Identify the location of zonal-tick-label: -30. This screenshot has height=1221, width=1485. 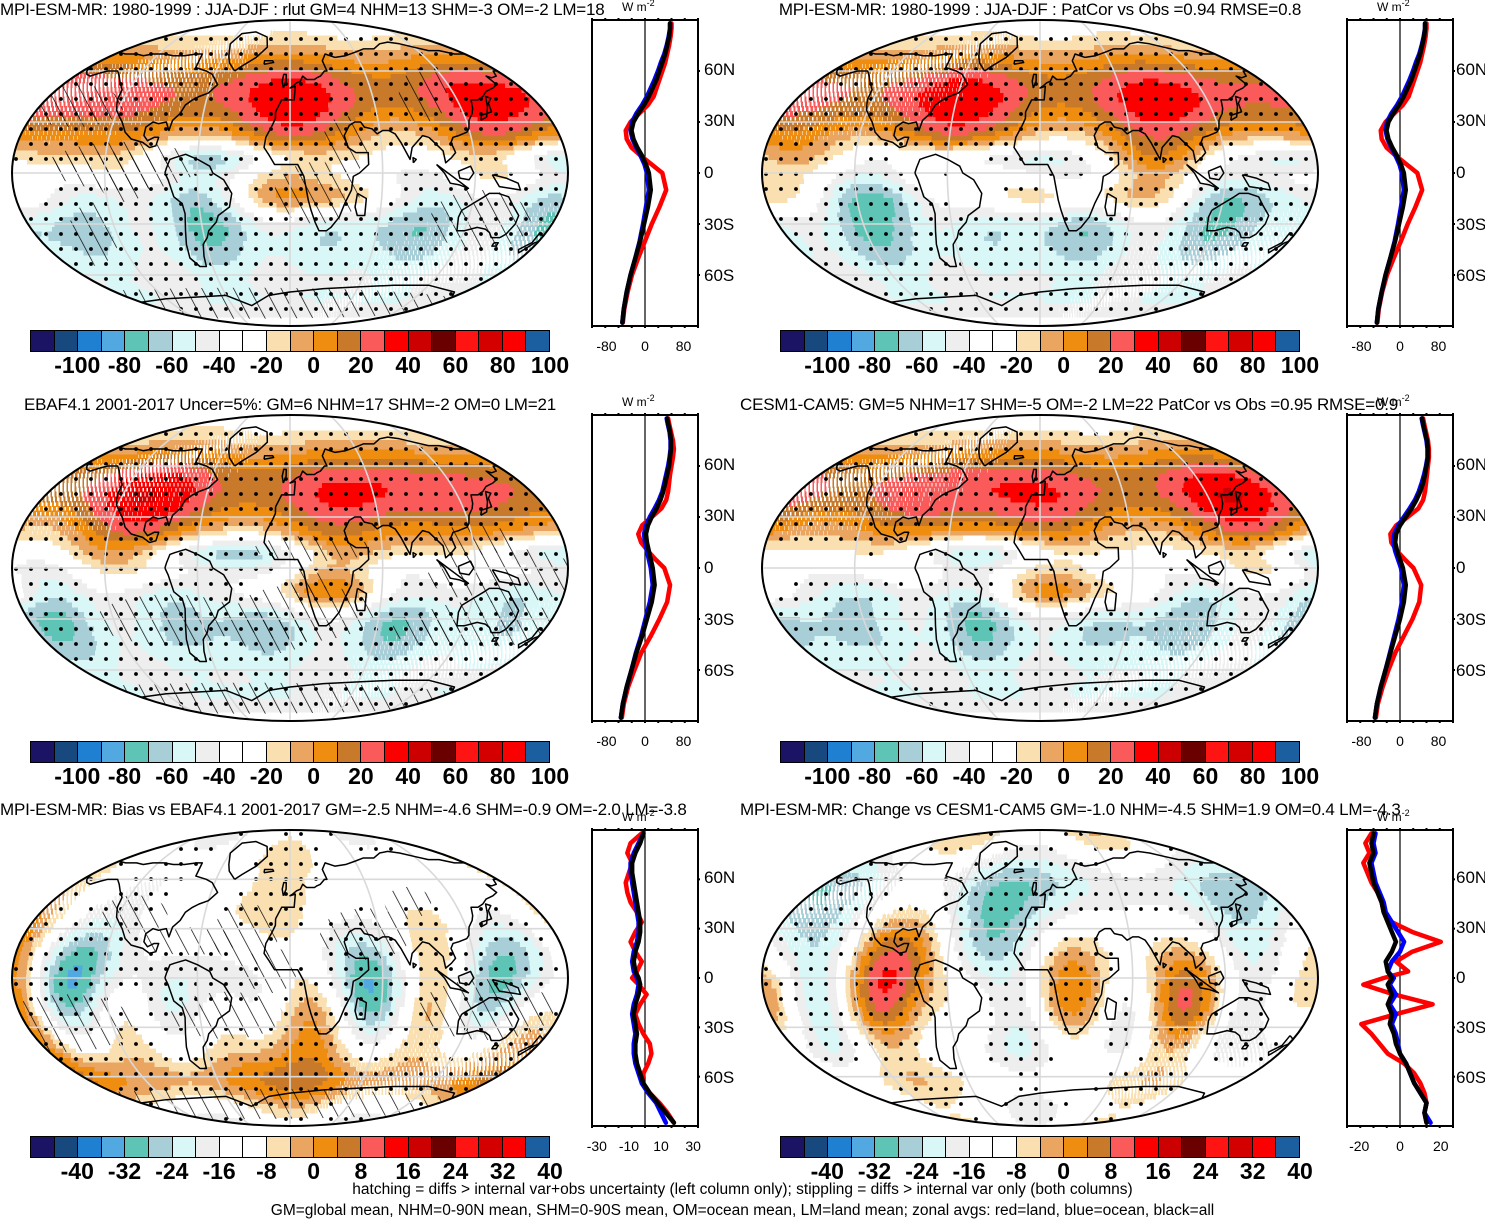
(597, 1146).